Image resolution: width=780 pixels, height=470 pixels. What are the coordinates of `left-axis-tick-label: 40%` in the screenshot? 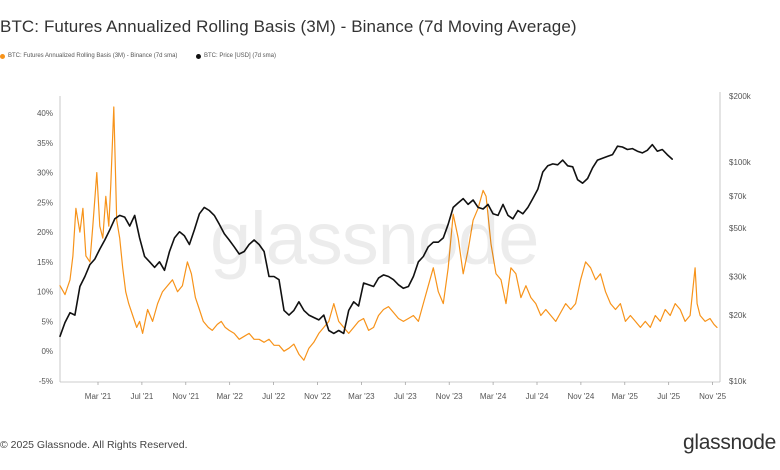 It's located at (45, 113).